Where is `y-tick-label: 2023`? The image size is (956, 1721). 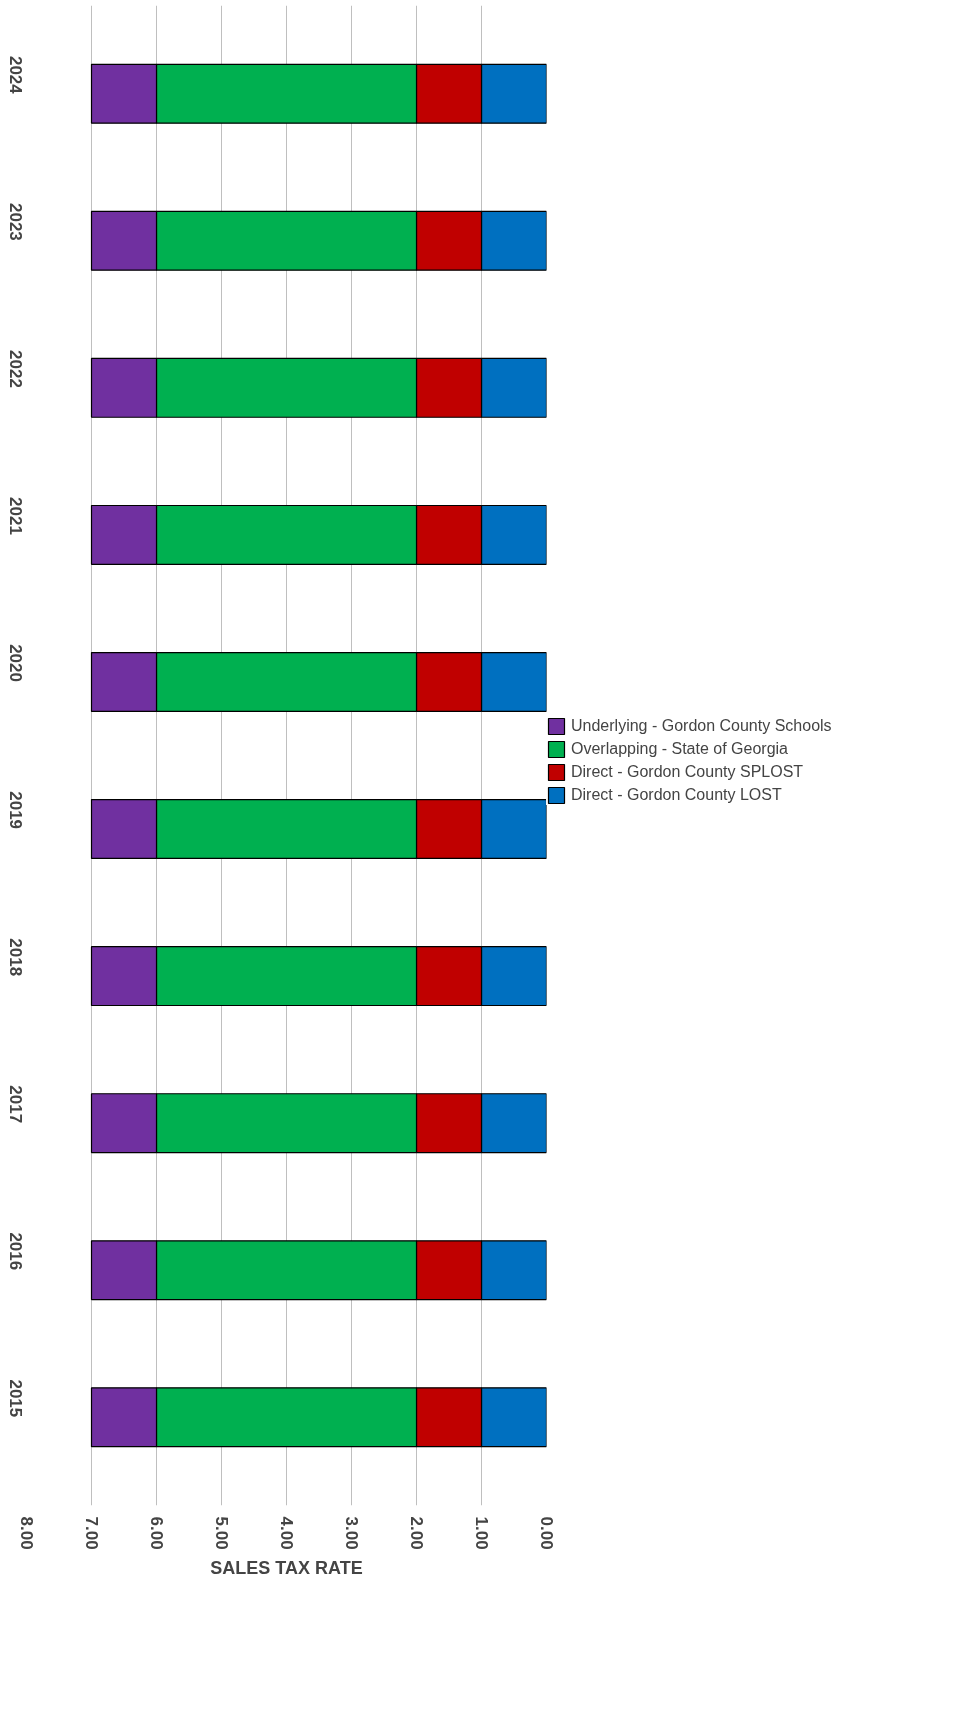
y-tick-label: 2023 is located at coordinates (15, 221).